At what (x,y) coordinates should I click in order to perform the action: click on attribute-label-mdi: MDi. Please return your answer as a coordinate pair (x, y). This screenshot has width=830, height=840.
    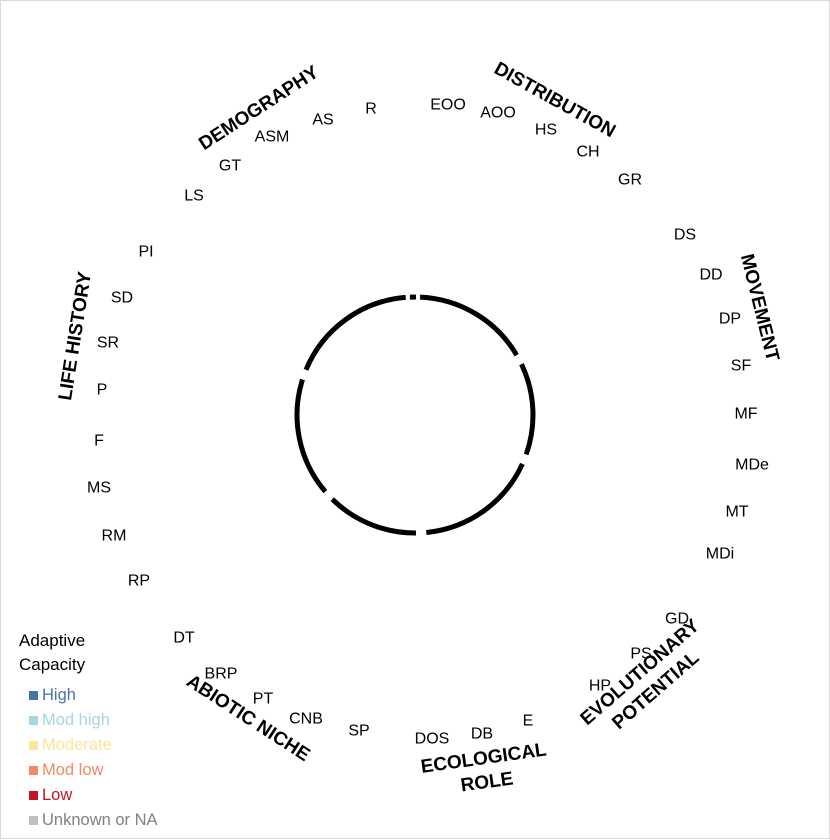
    Looking at the image, I should click on (720, 554).